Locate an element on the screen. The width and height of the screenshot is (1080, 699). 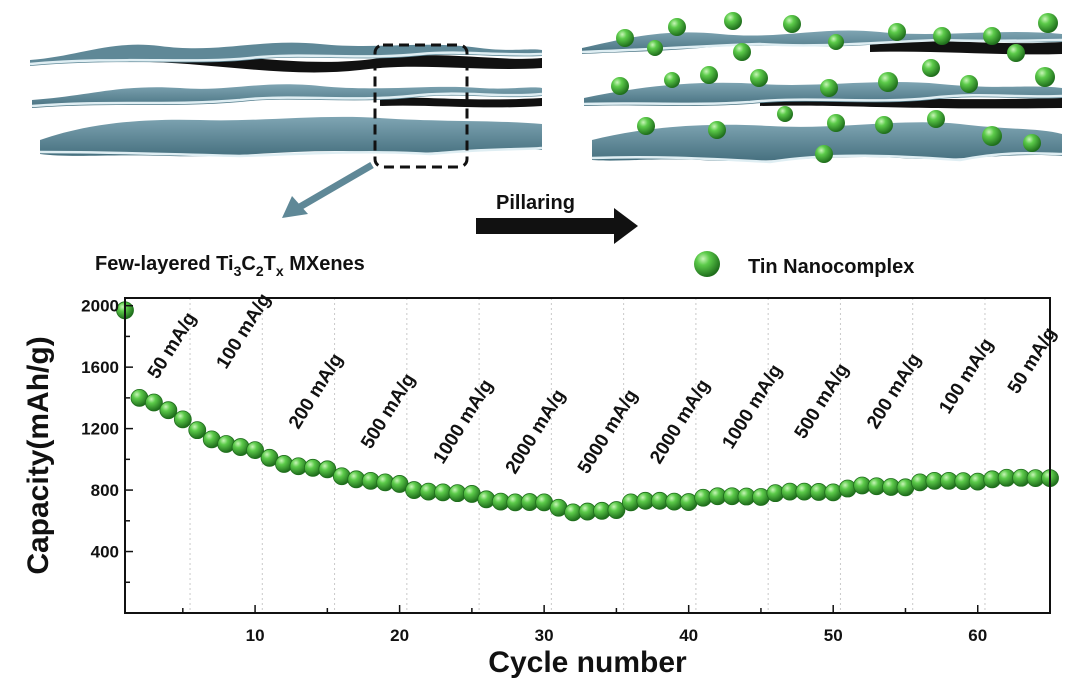
mxene-sheets-right is located at coordinates (822, 88).